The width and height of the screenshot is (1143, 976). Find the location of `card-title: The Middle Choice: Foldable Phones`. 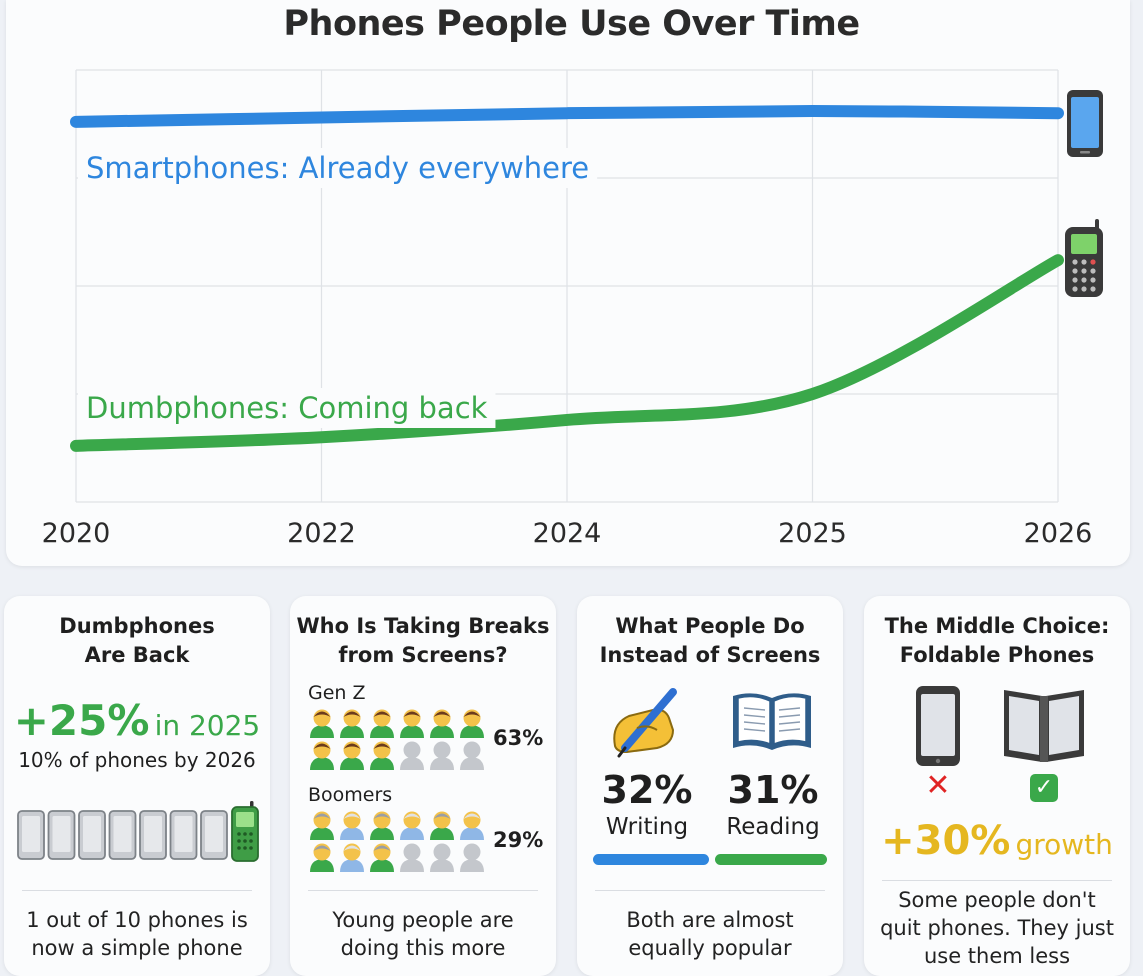

card-title: The Middle Choice: Foldable Phones is located at coordinates (997, 640).